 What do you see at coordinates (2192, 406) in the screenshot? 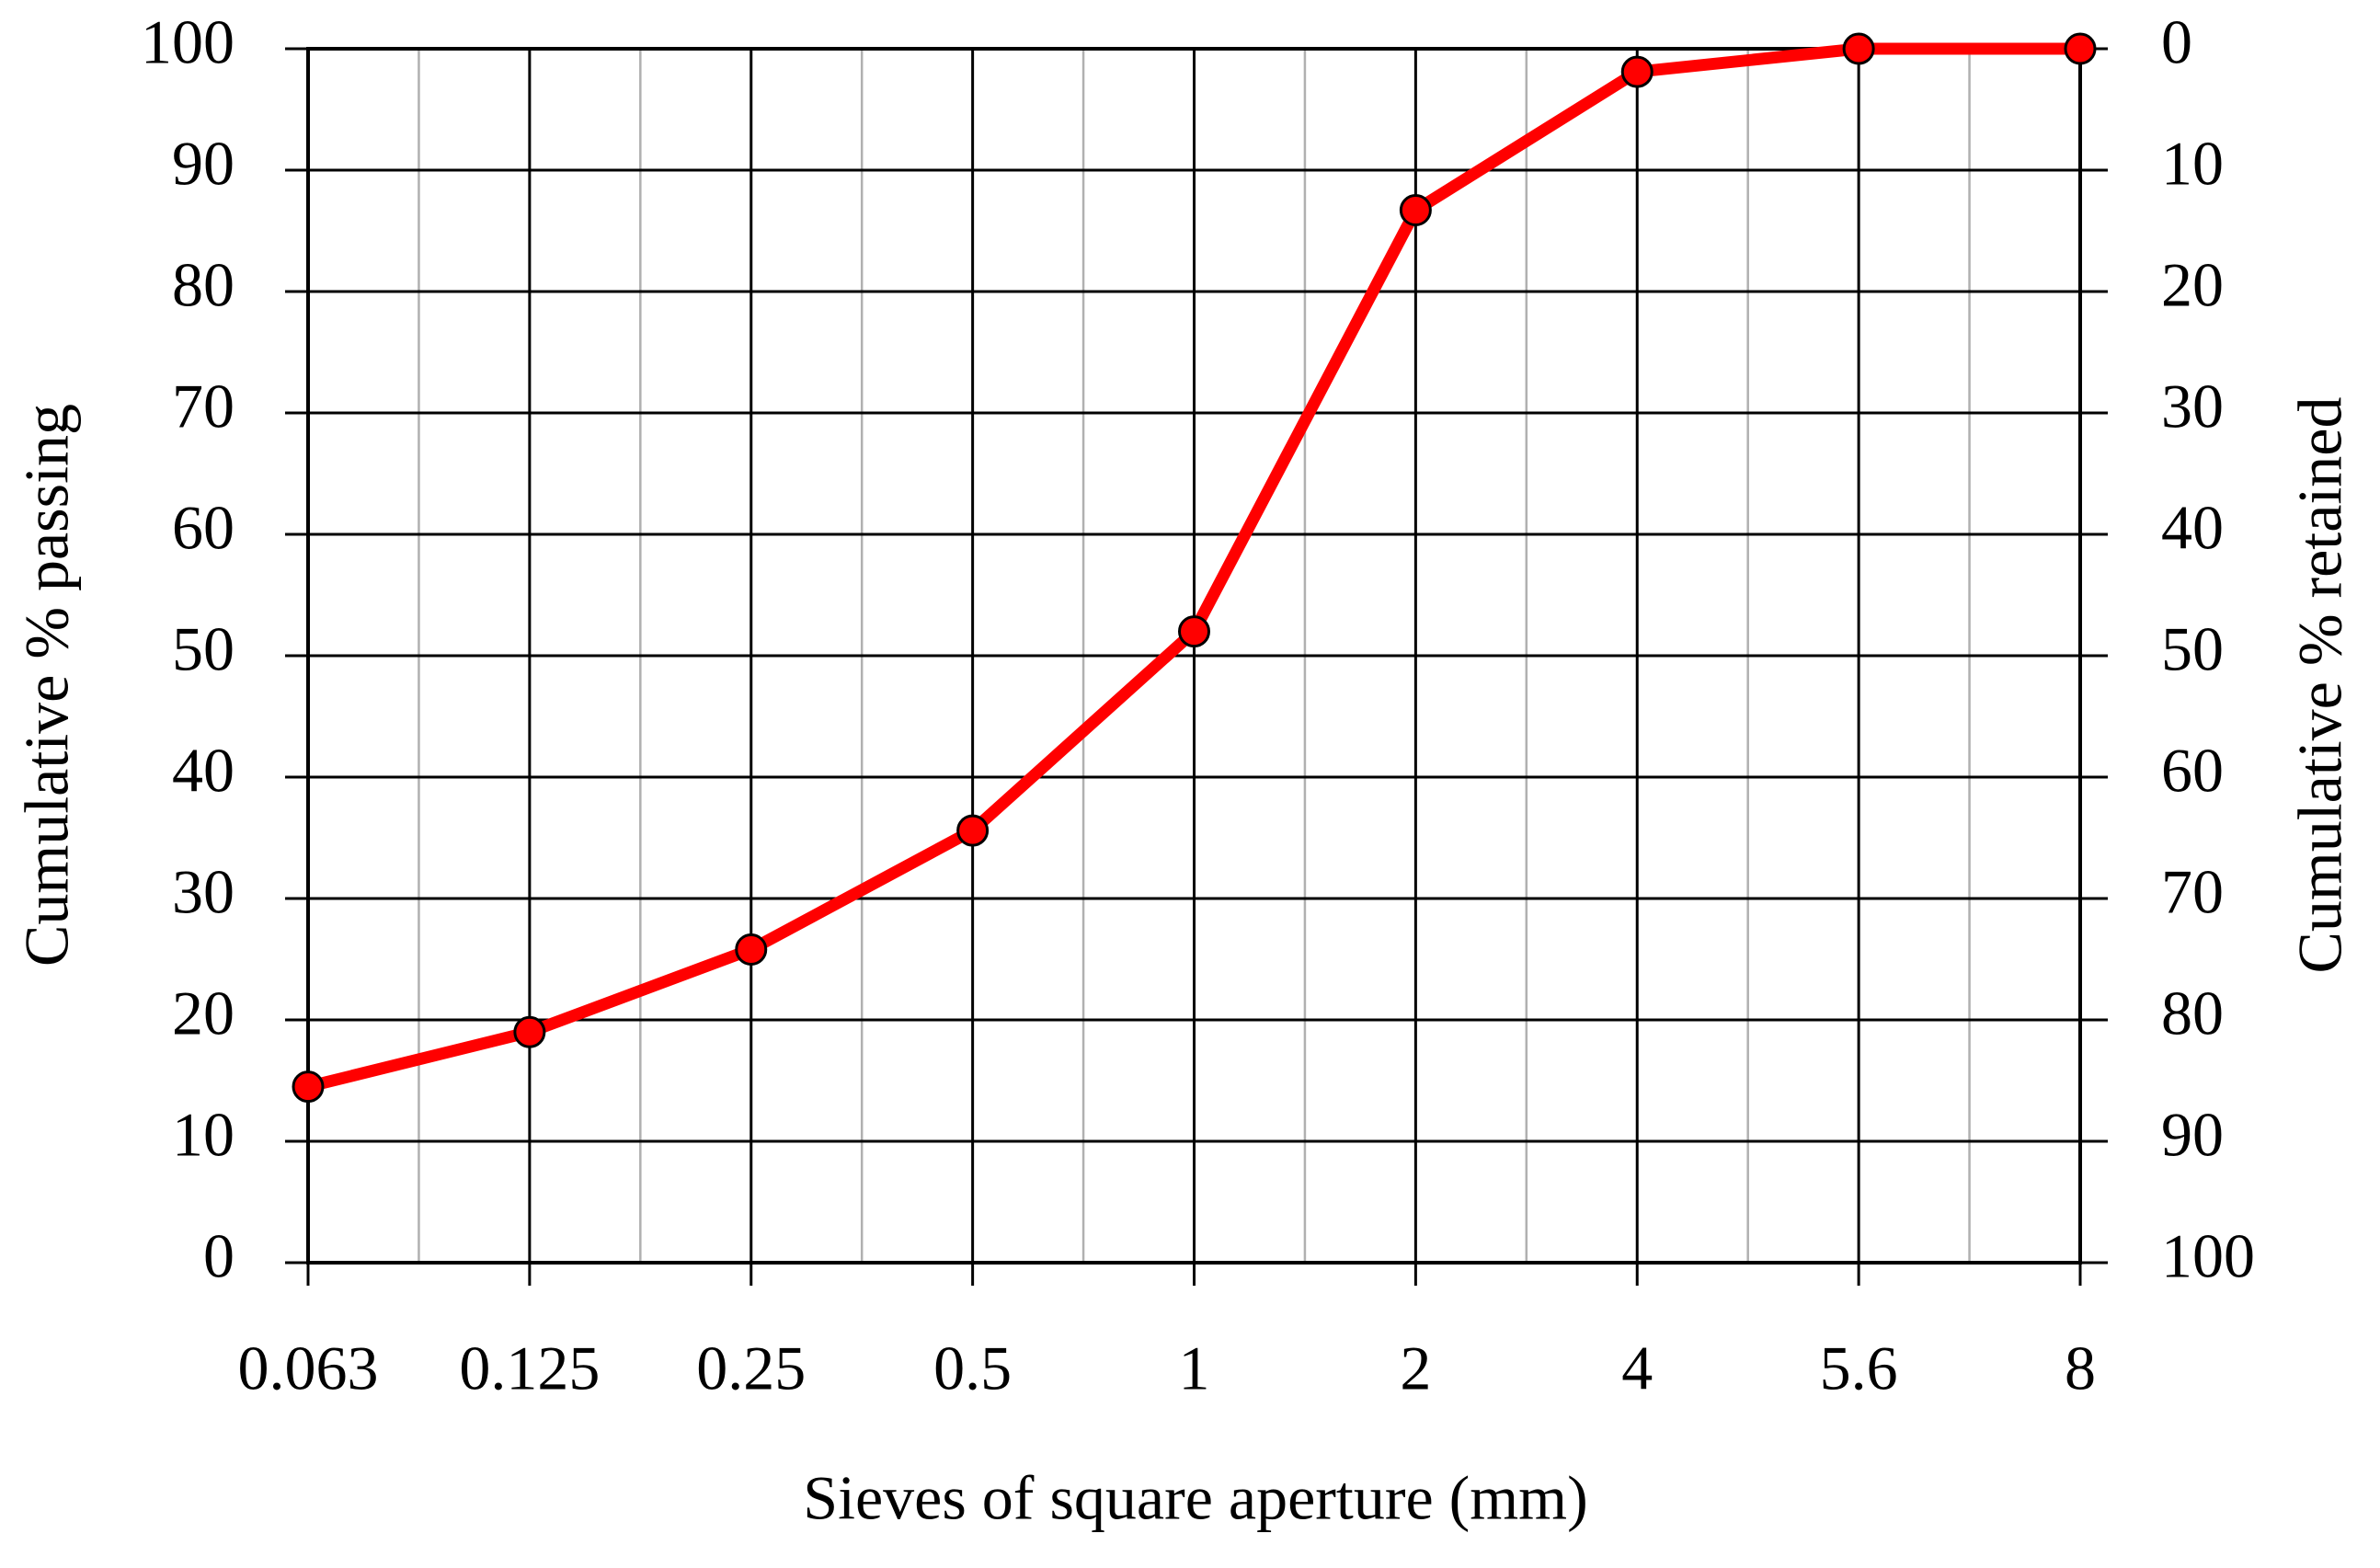
I see `y2-tick-label: 30` at bounding box center [2192, 406].